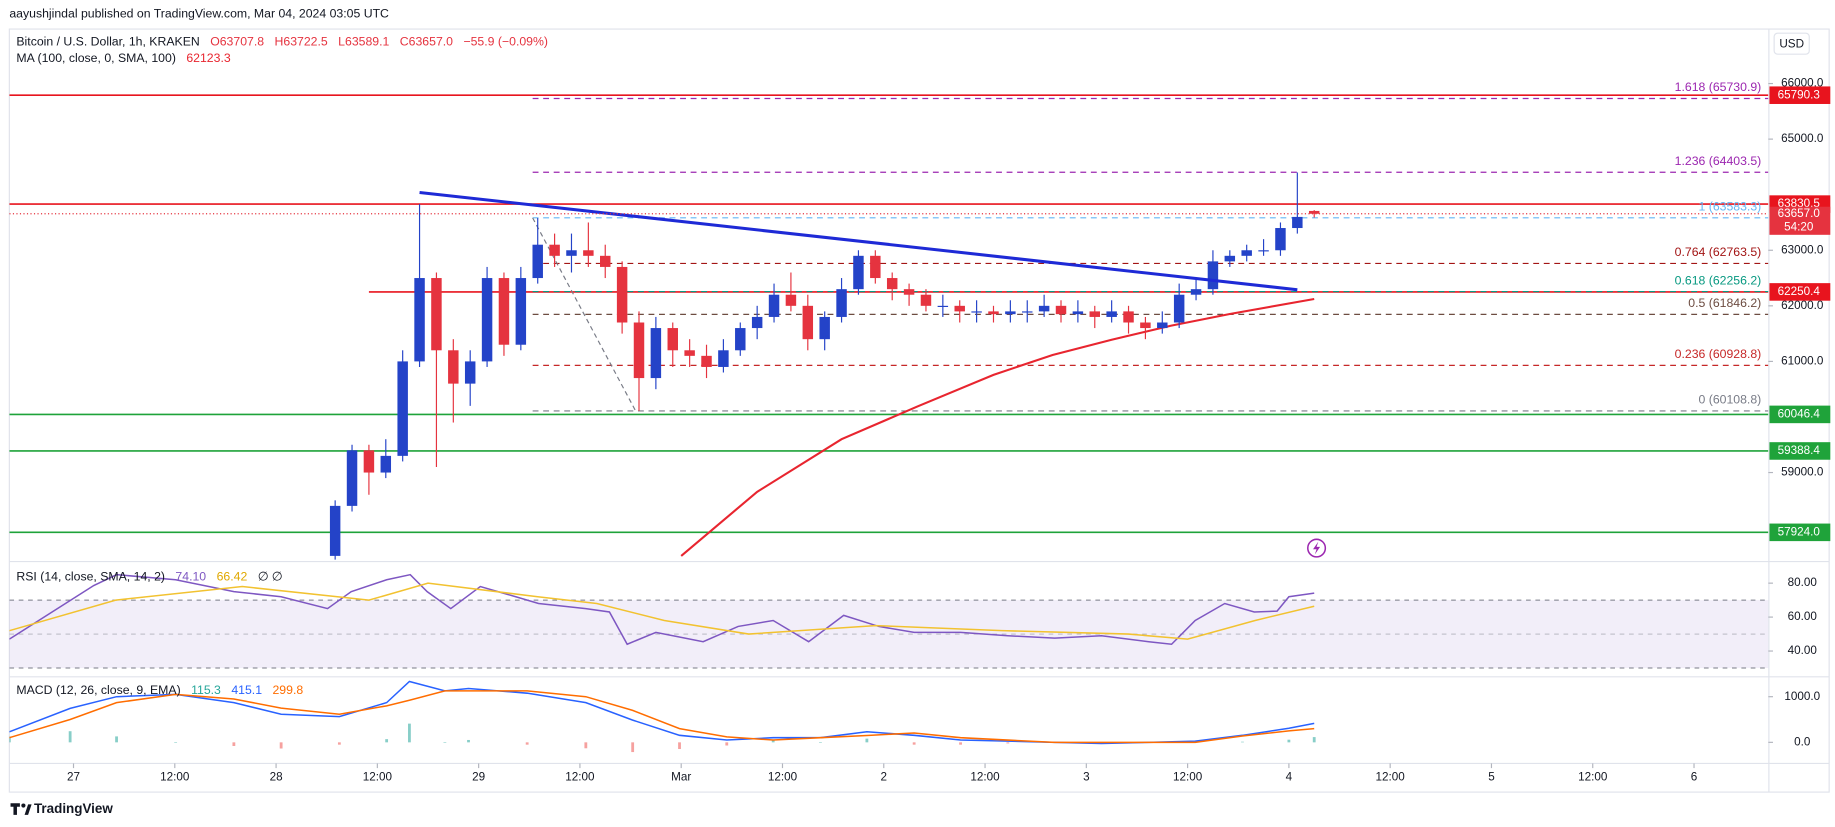 The image size is (1835, 827). I want to click on currency: USD, so click(1791, 43).